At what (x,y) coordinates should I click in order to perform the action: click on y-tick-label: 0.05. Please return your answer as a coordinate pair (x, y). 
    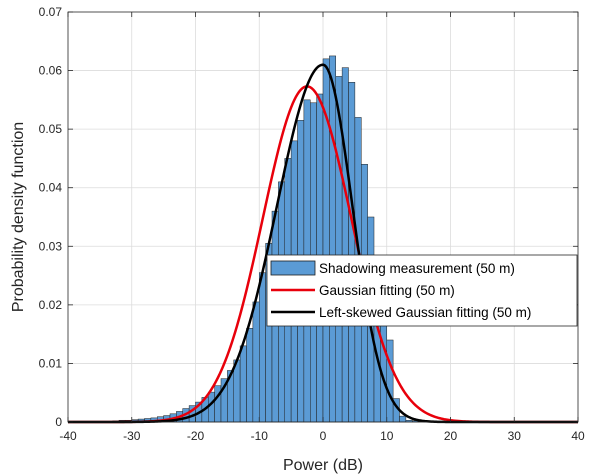
    Looking at the image, I should click on (51, 129).